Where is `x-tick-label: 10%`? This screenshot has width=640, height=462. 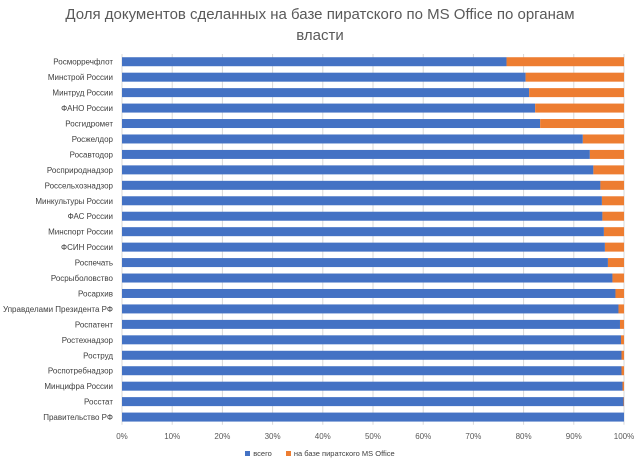 x-tick-label: 10% is located at coordinates (172, 436).